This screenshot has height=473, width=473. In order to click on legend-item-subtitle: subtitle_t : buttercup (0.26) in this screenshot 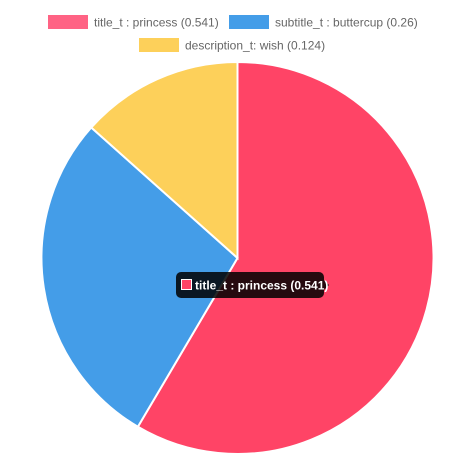, I will do `click(323, 22)`.